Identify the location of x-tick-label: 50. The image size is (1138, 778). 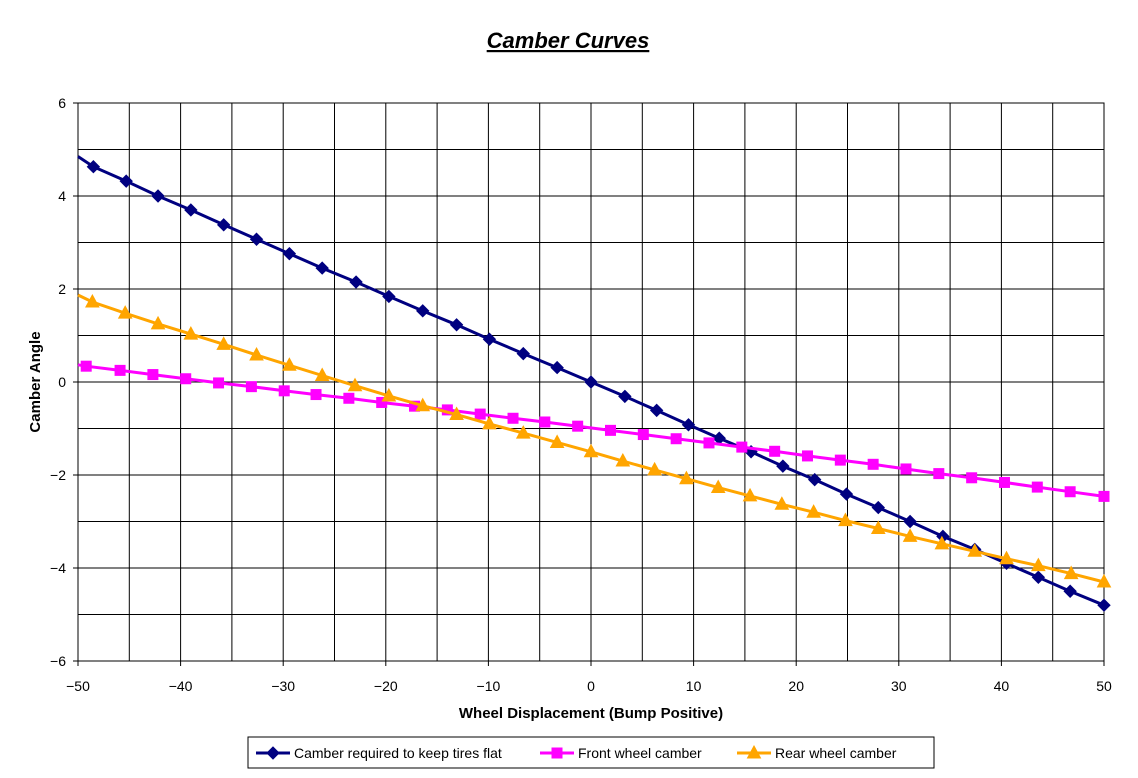
(1104, 686).